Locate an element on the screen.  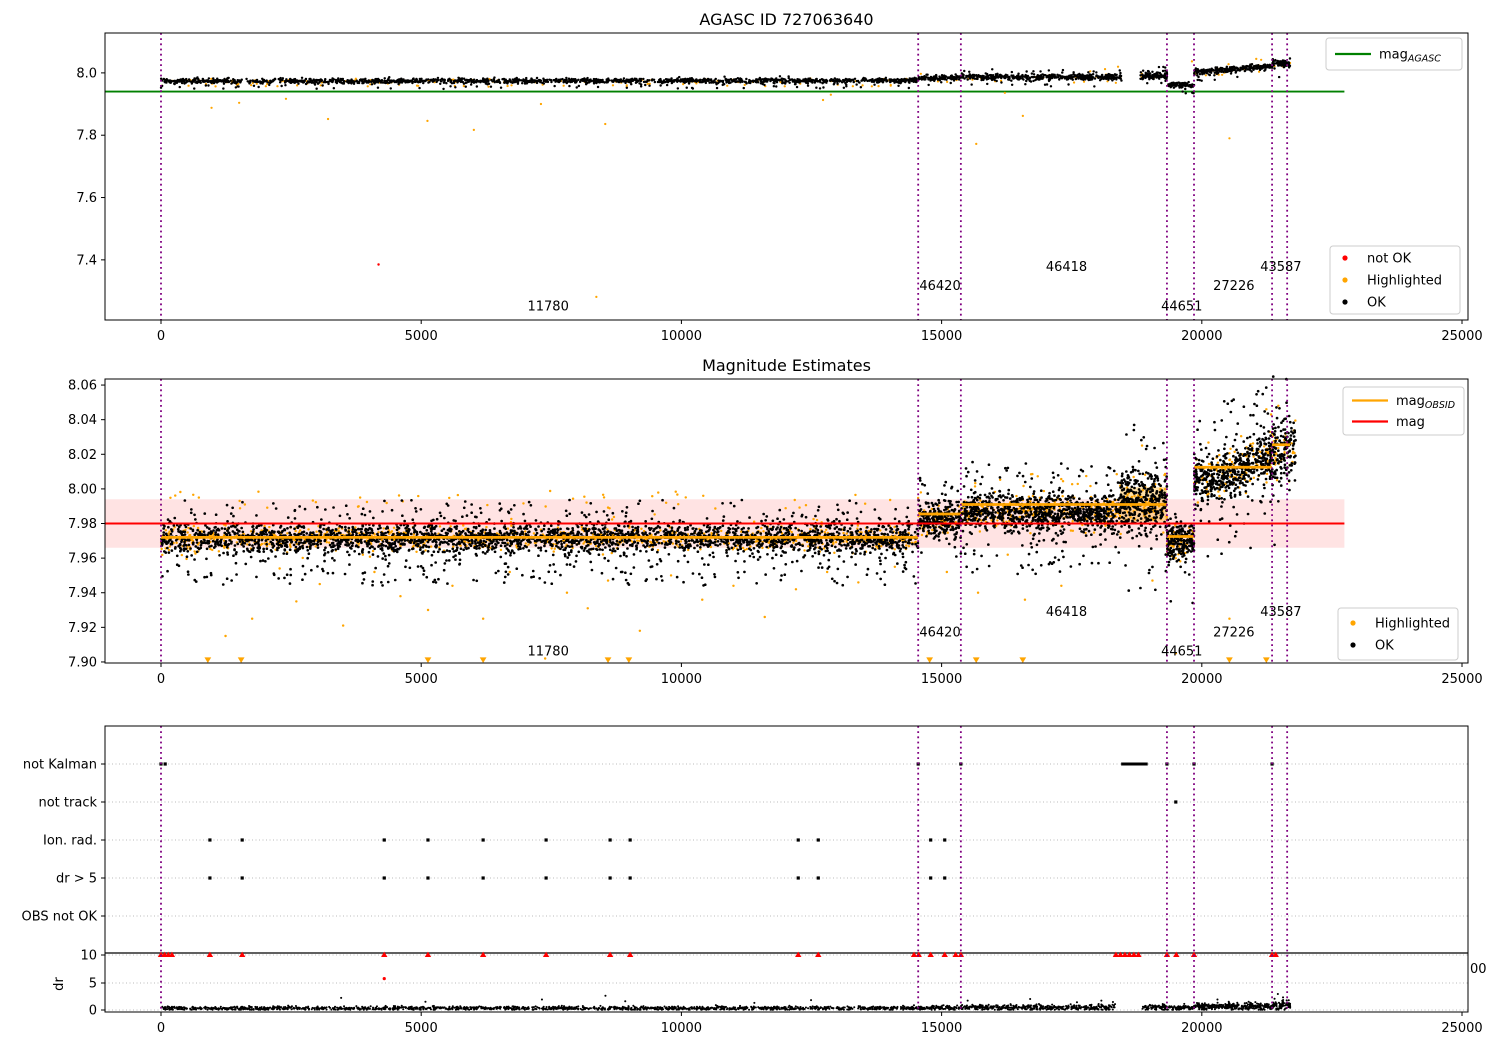
legend-box is located at coordinates (1398, 634).